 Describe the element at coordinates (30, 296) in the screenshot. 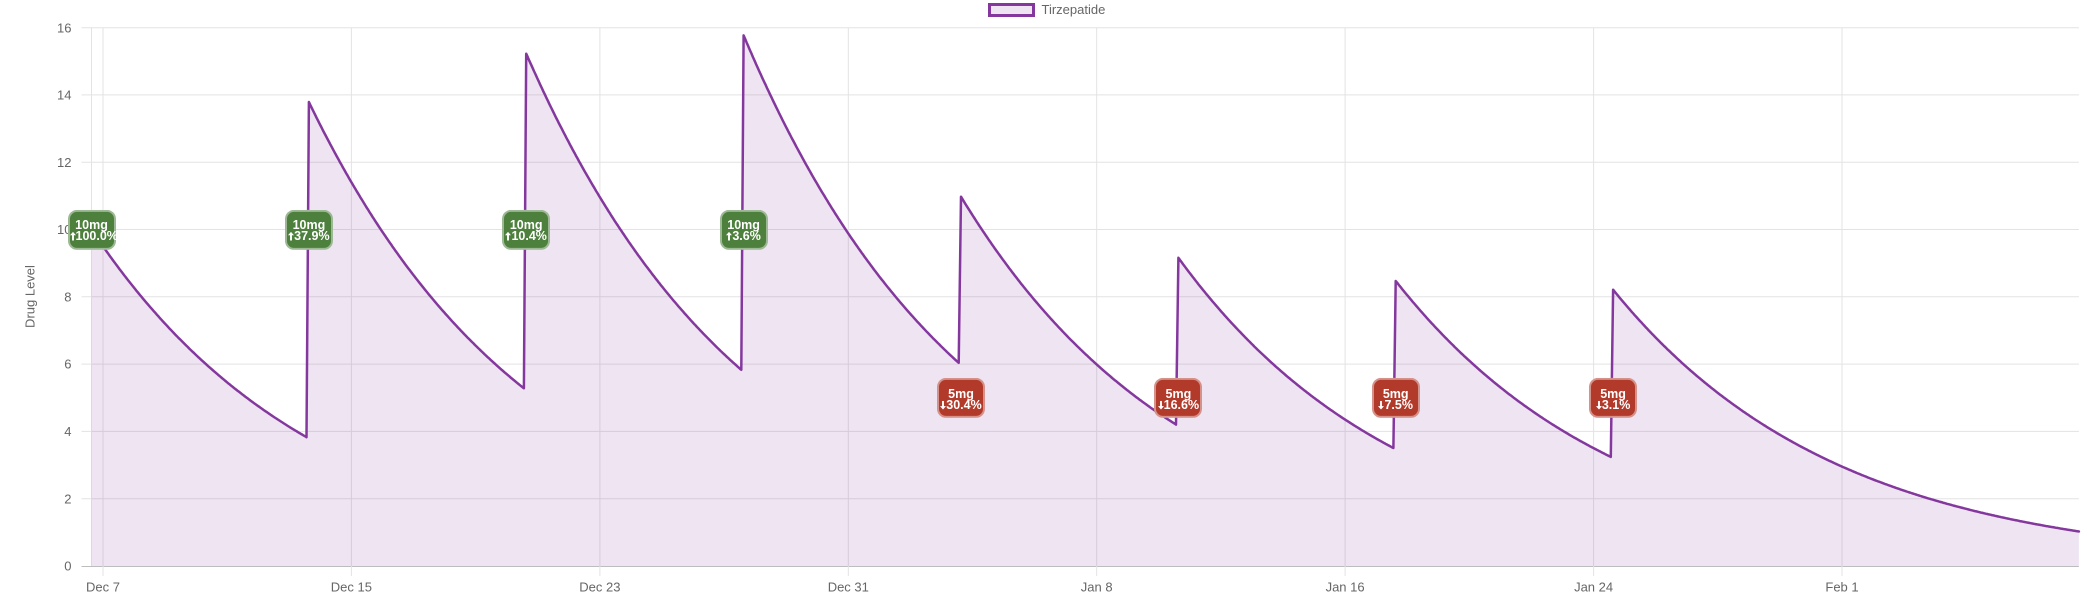

I see `svg-text: Drug Level` at that location.